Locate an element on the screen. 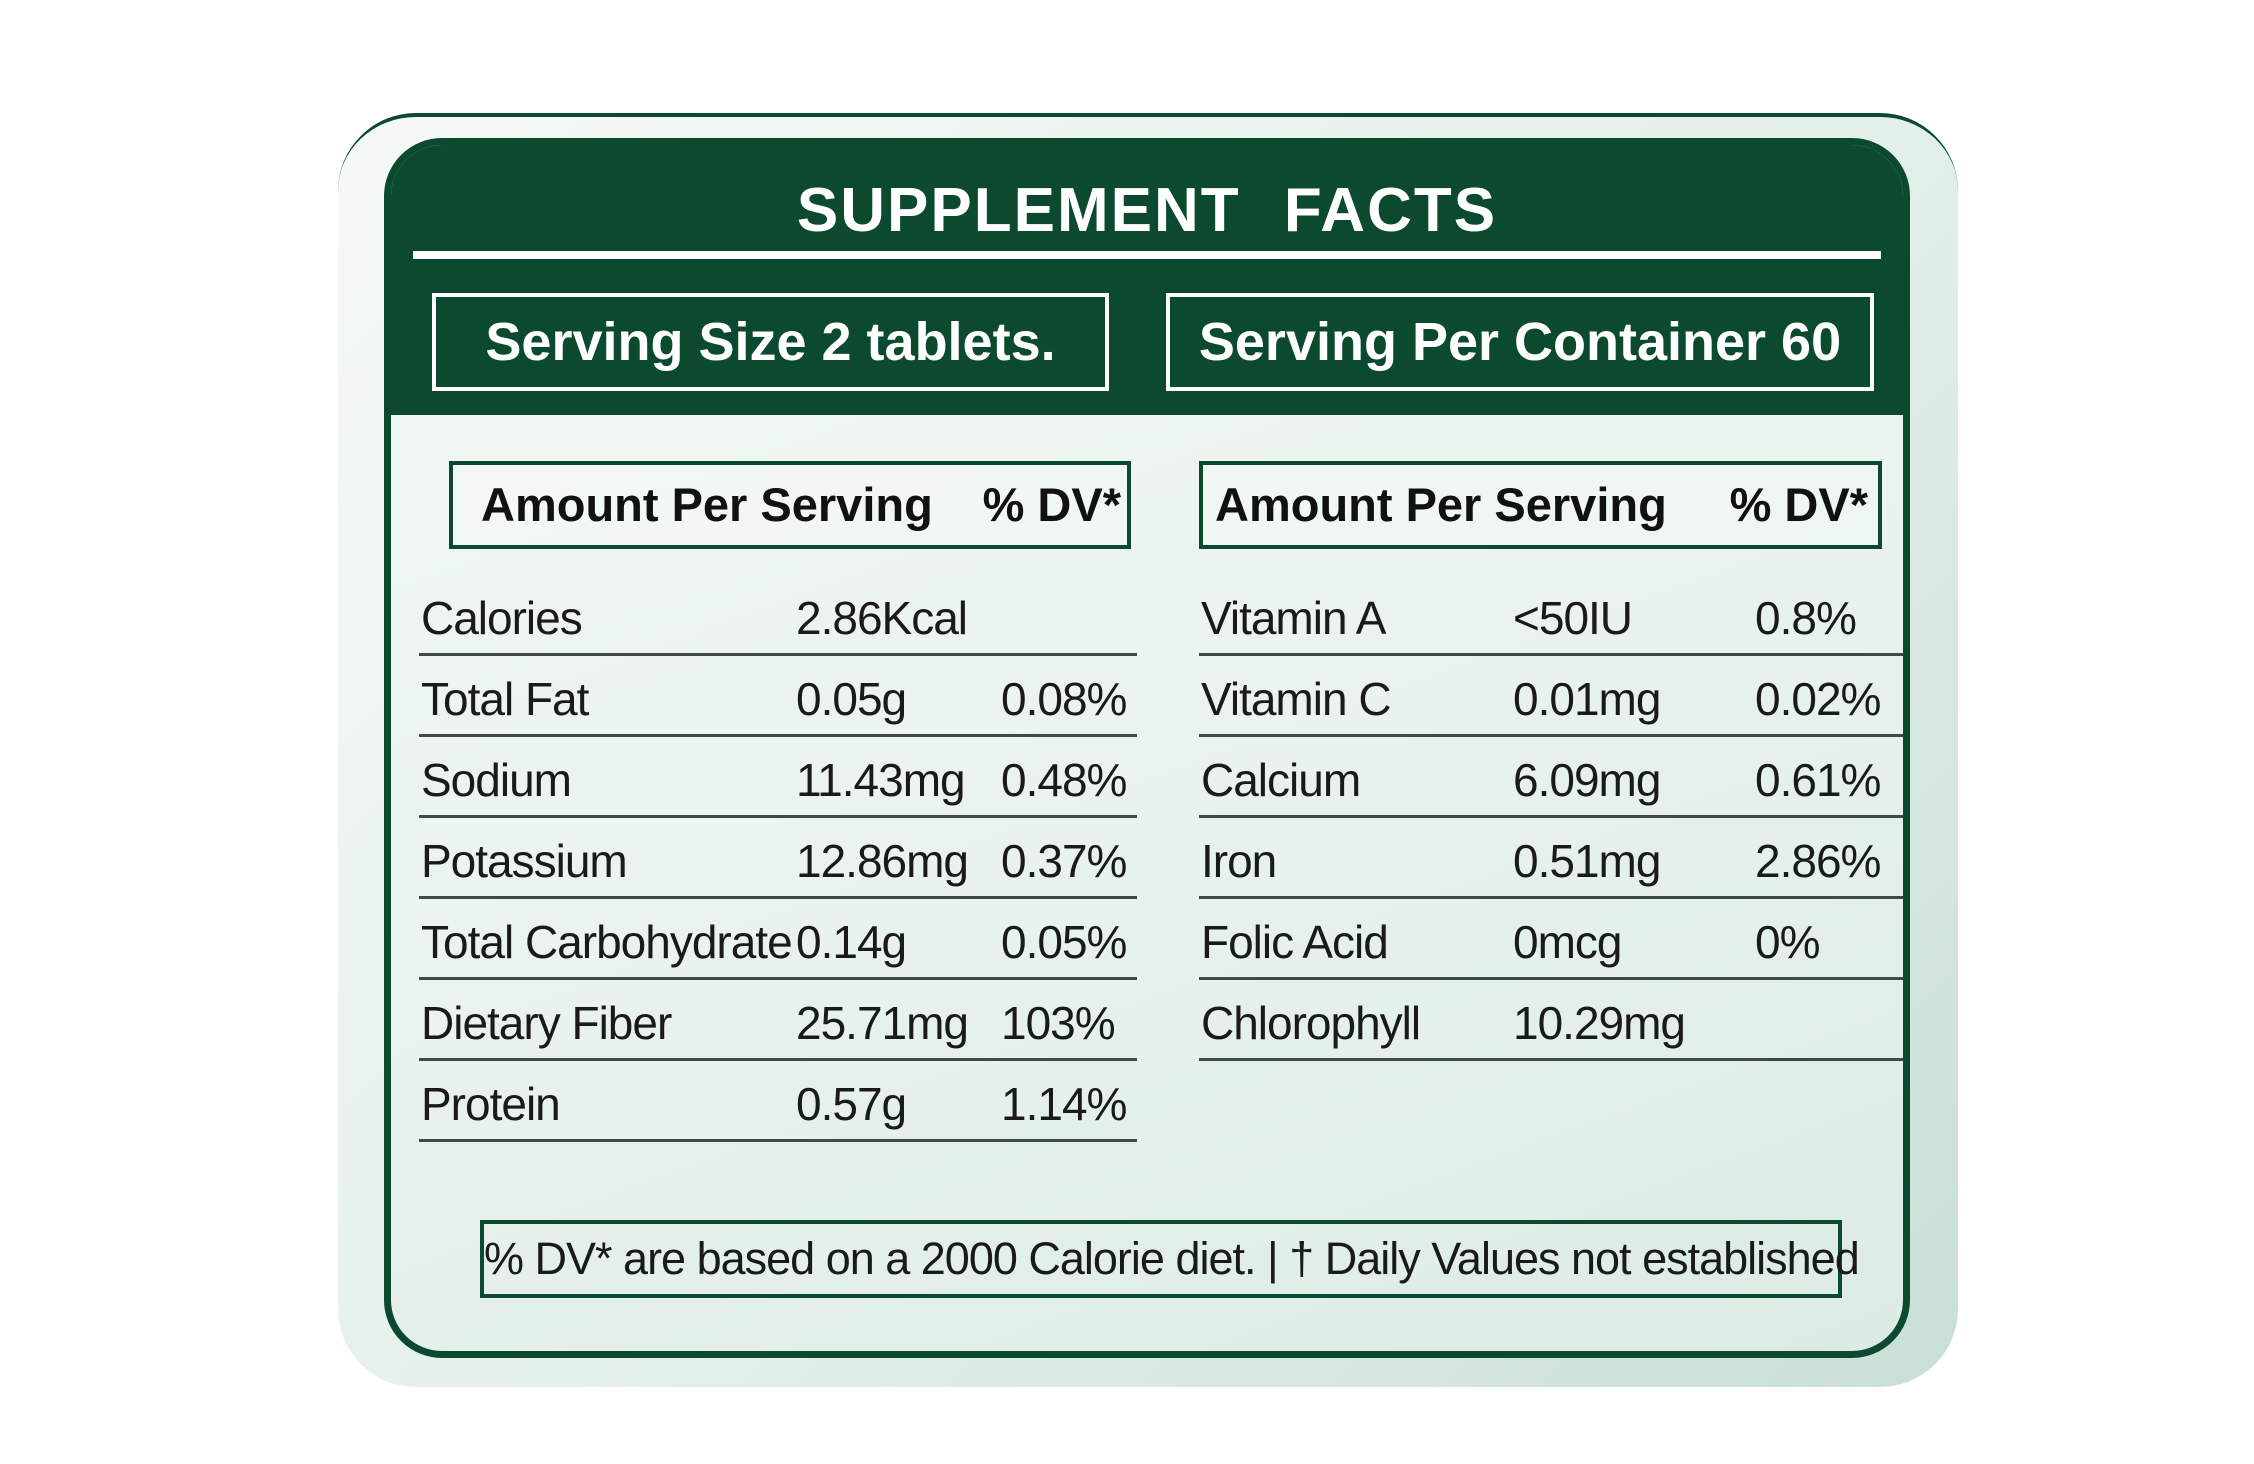 Image resolution: width=2254 pixels, height=1464 pixels. table-row: Dietary Fiber 25.71mg 103% is located at coordinates (778, 1020).